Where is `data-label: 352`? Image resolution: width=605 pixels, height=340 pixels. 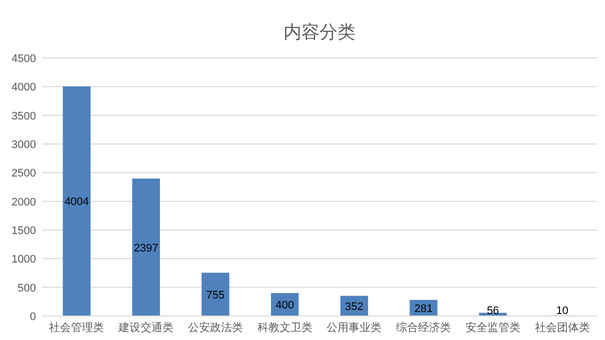 data-label: 352 is located at coordinates (354, 306).